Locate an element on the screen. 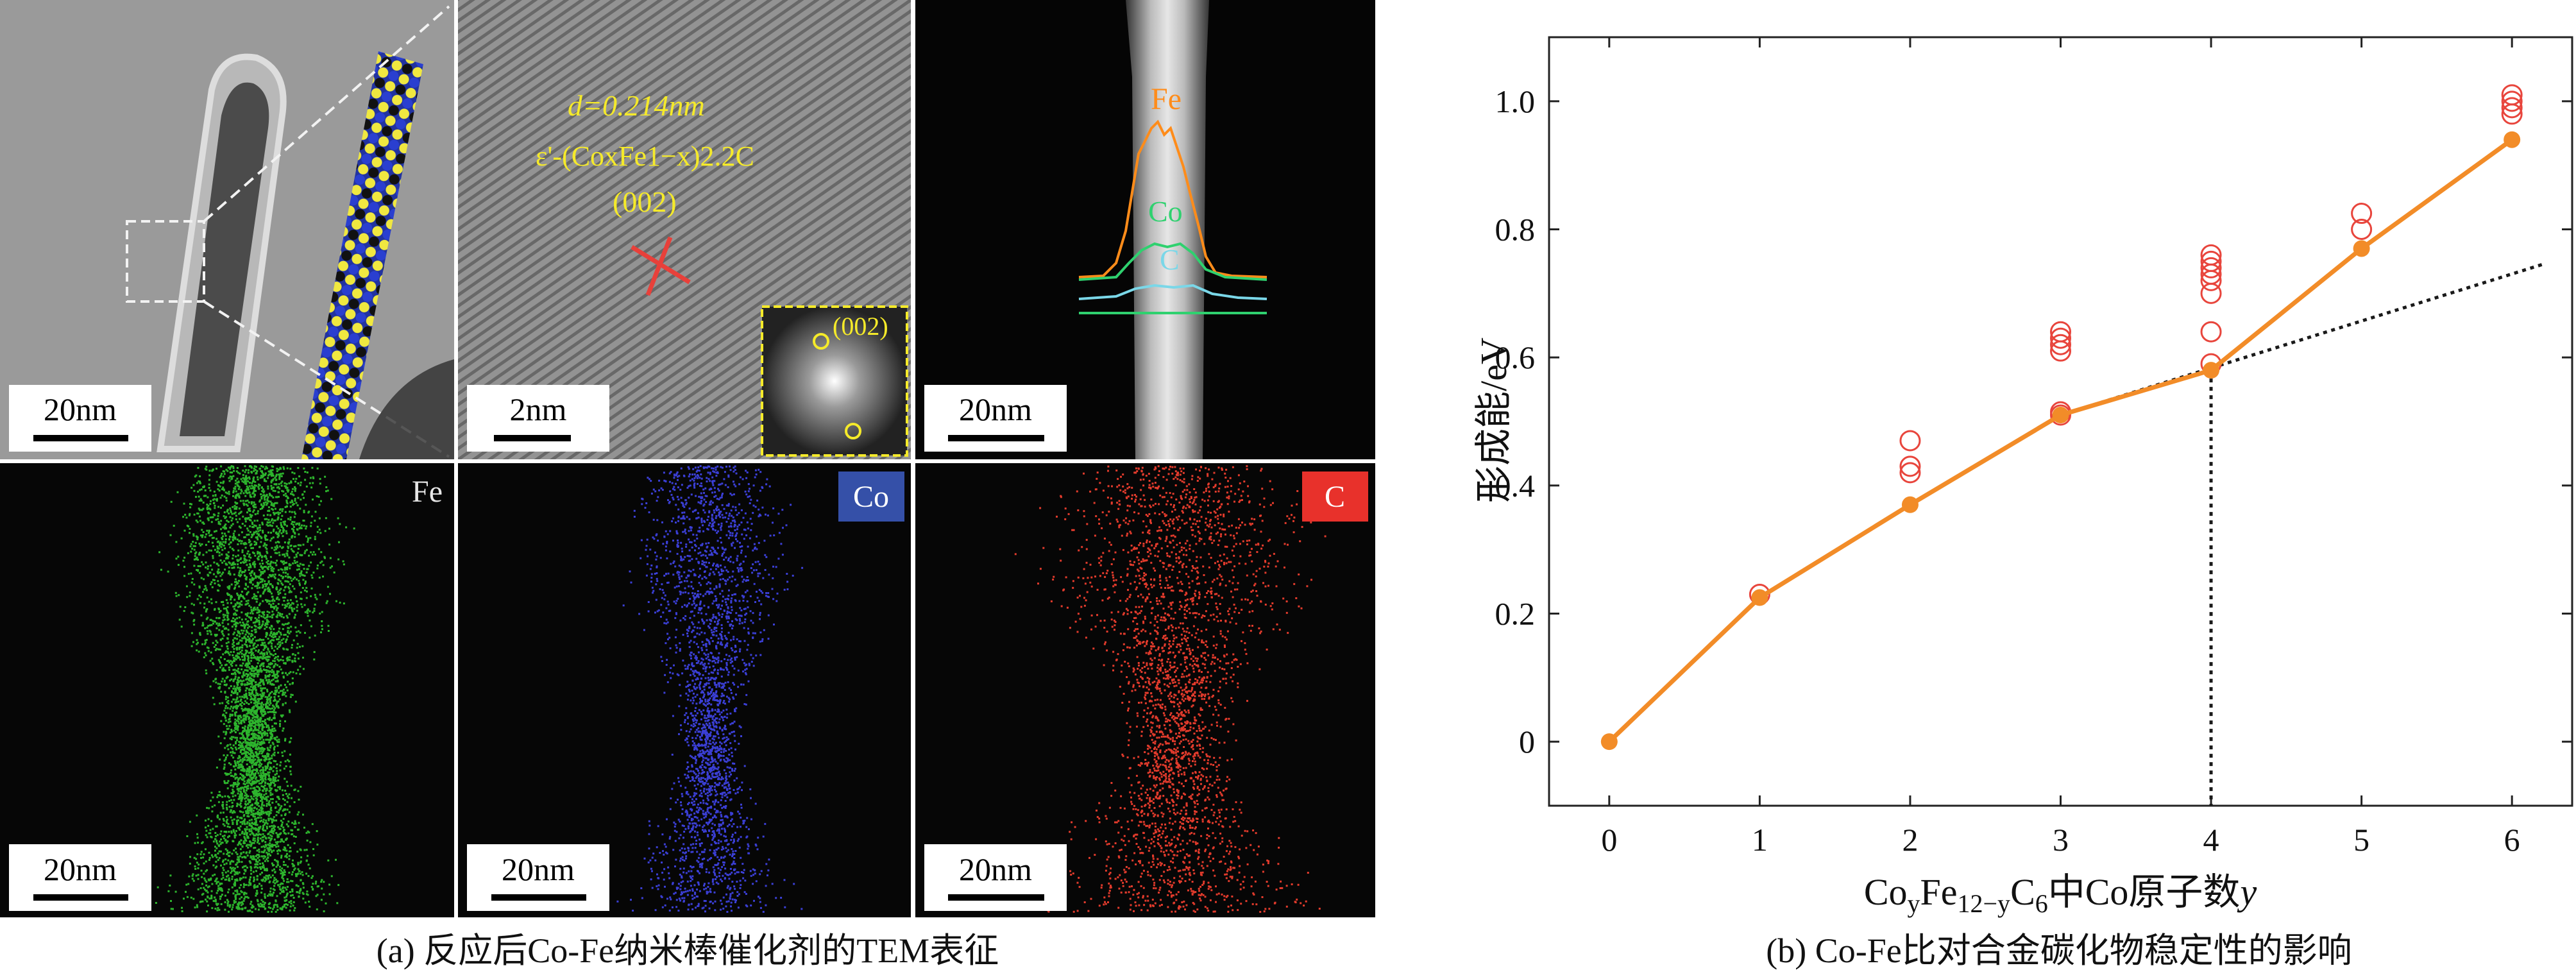 The image size is (2576, 977). fft-label: (002) is located at coordinates (860, 326).